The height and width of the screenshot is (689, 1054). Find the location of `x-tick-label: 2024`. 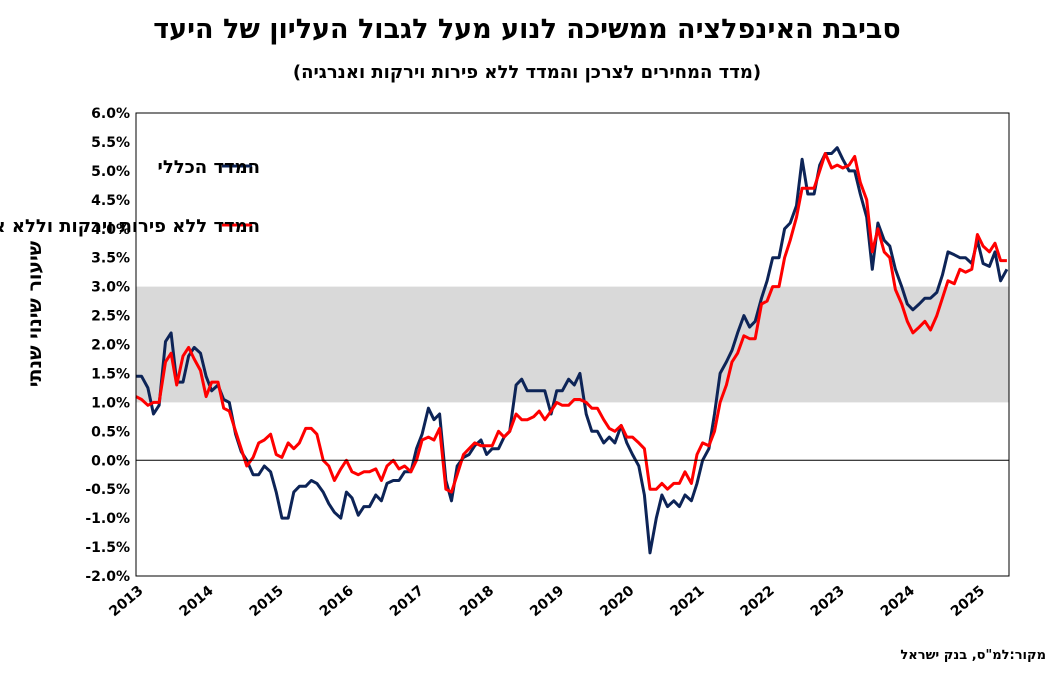

x-tick-label: 2024 is located at coordinates (898, 601).